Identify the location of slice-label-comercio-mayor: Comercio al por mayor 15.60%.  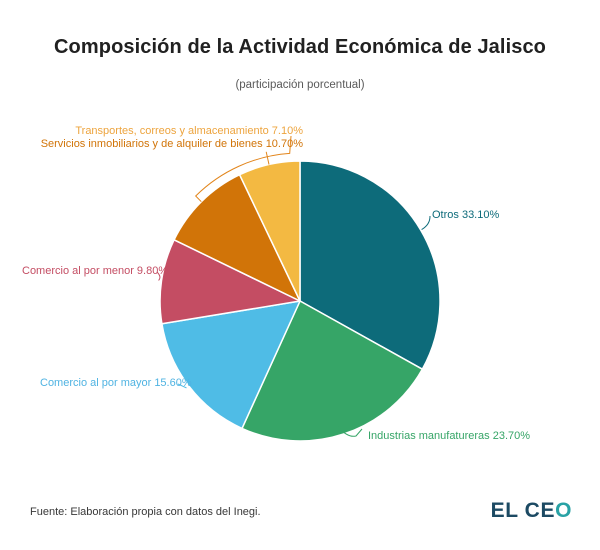
(116, 383).